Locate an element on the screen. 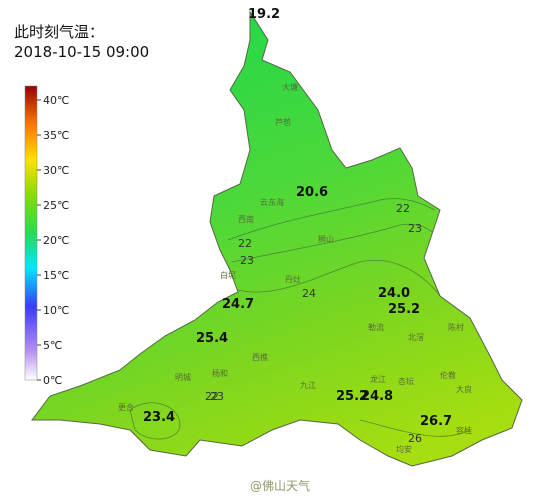 This screenshot has height=500, width=542. scale-label: 40℃ is located at coordinates (56, 100).